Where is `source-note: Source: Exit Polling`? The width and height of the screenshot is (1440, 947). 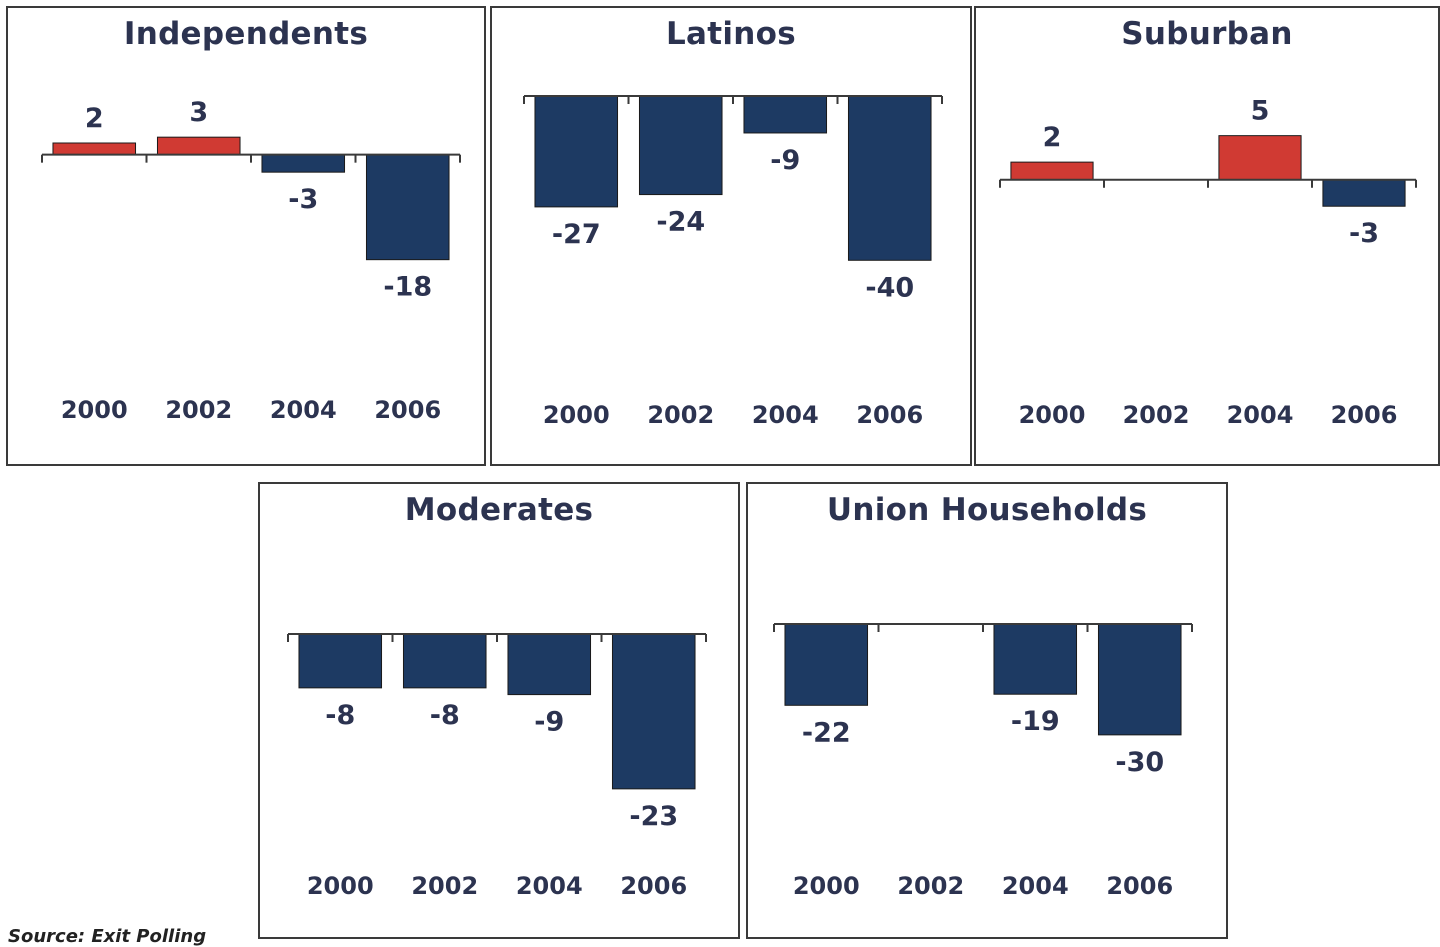
source-note: Source: Exit Polling is located at coordinates (107, 936).